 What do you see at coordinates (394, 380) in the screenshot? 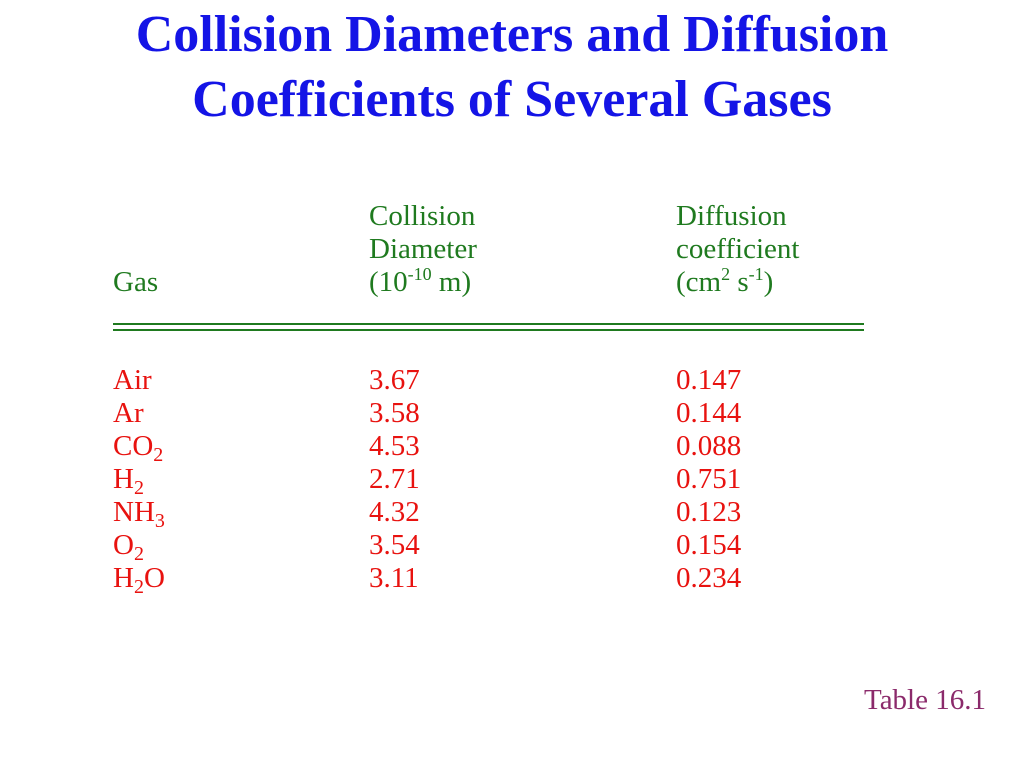
I see `table-row-diameter: 3.67` at bounding box center [394, 380].